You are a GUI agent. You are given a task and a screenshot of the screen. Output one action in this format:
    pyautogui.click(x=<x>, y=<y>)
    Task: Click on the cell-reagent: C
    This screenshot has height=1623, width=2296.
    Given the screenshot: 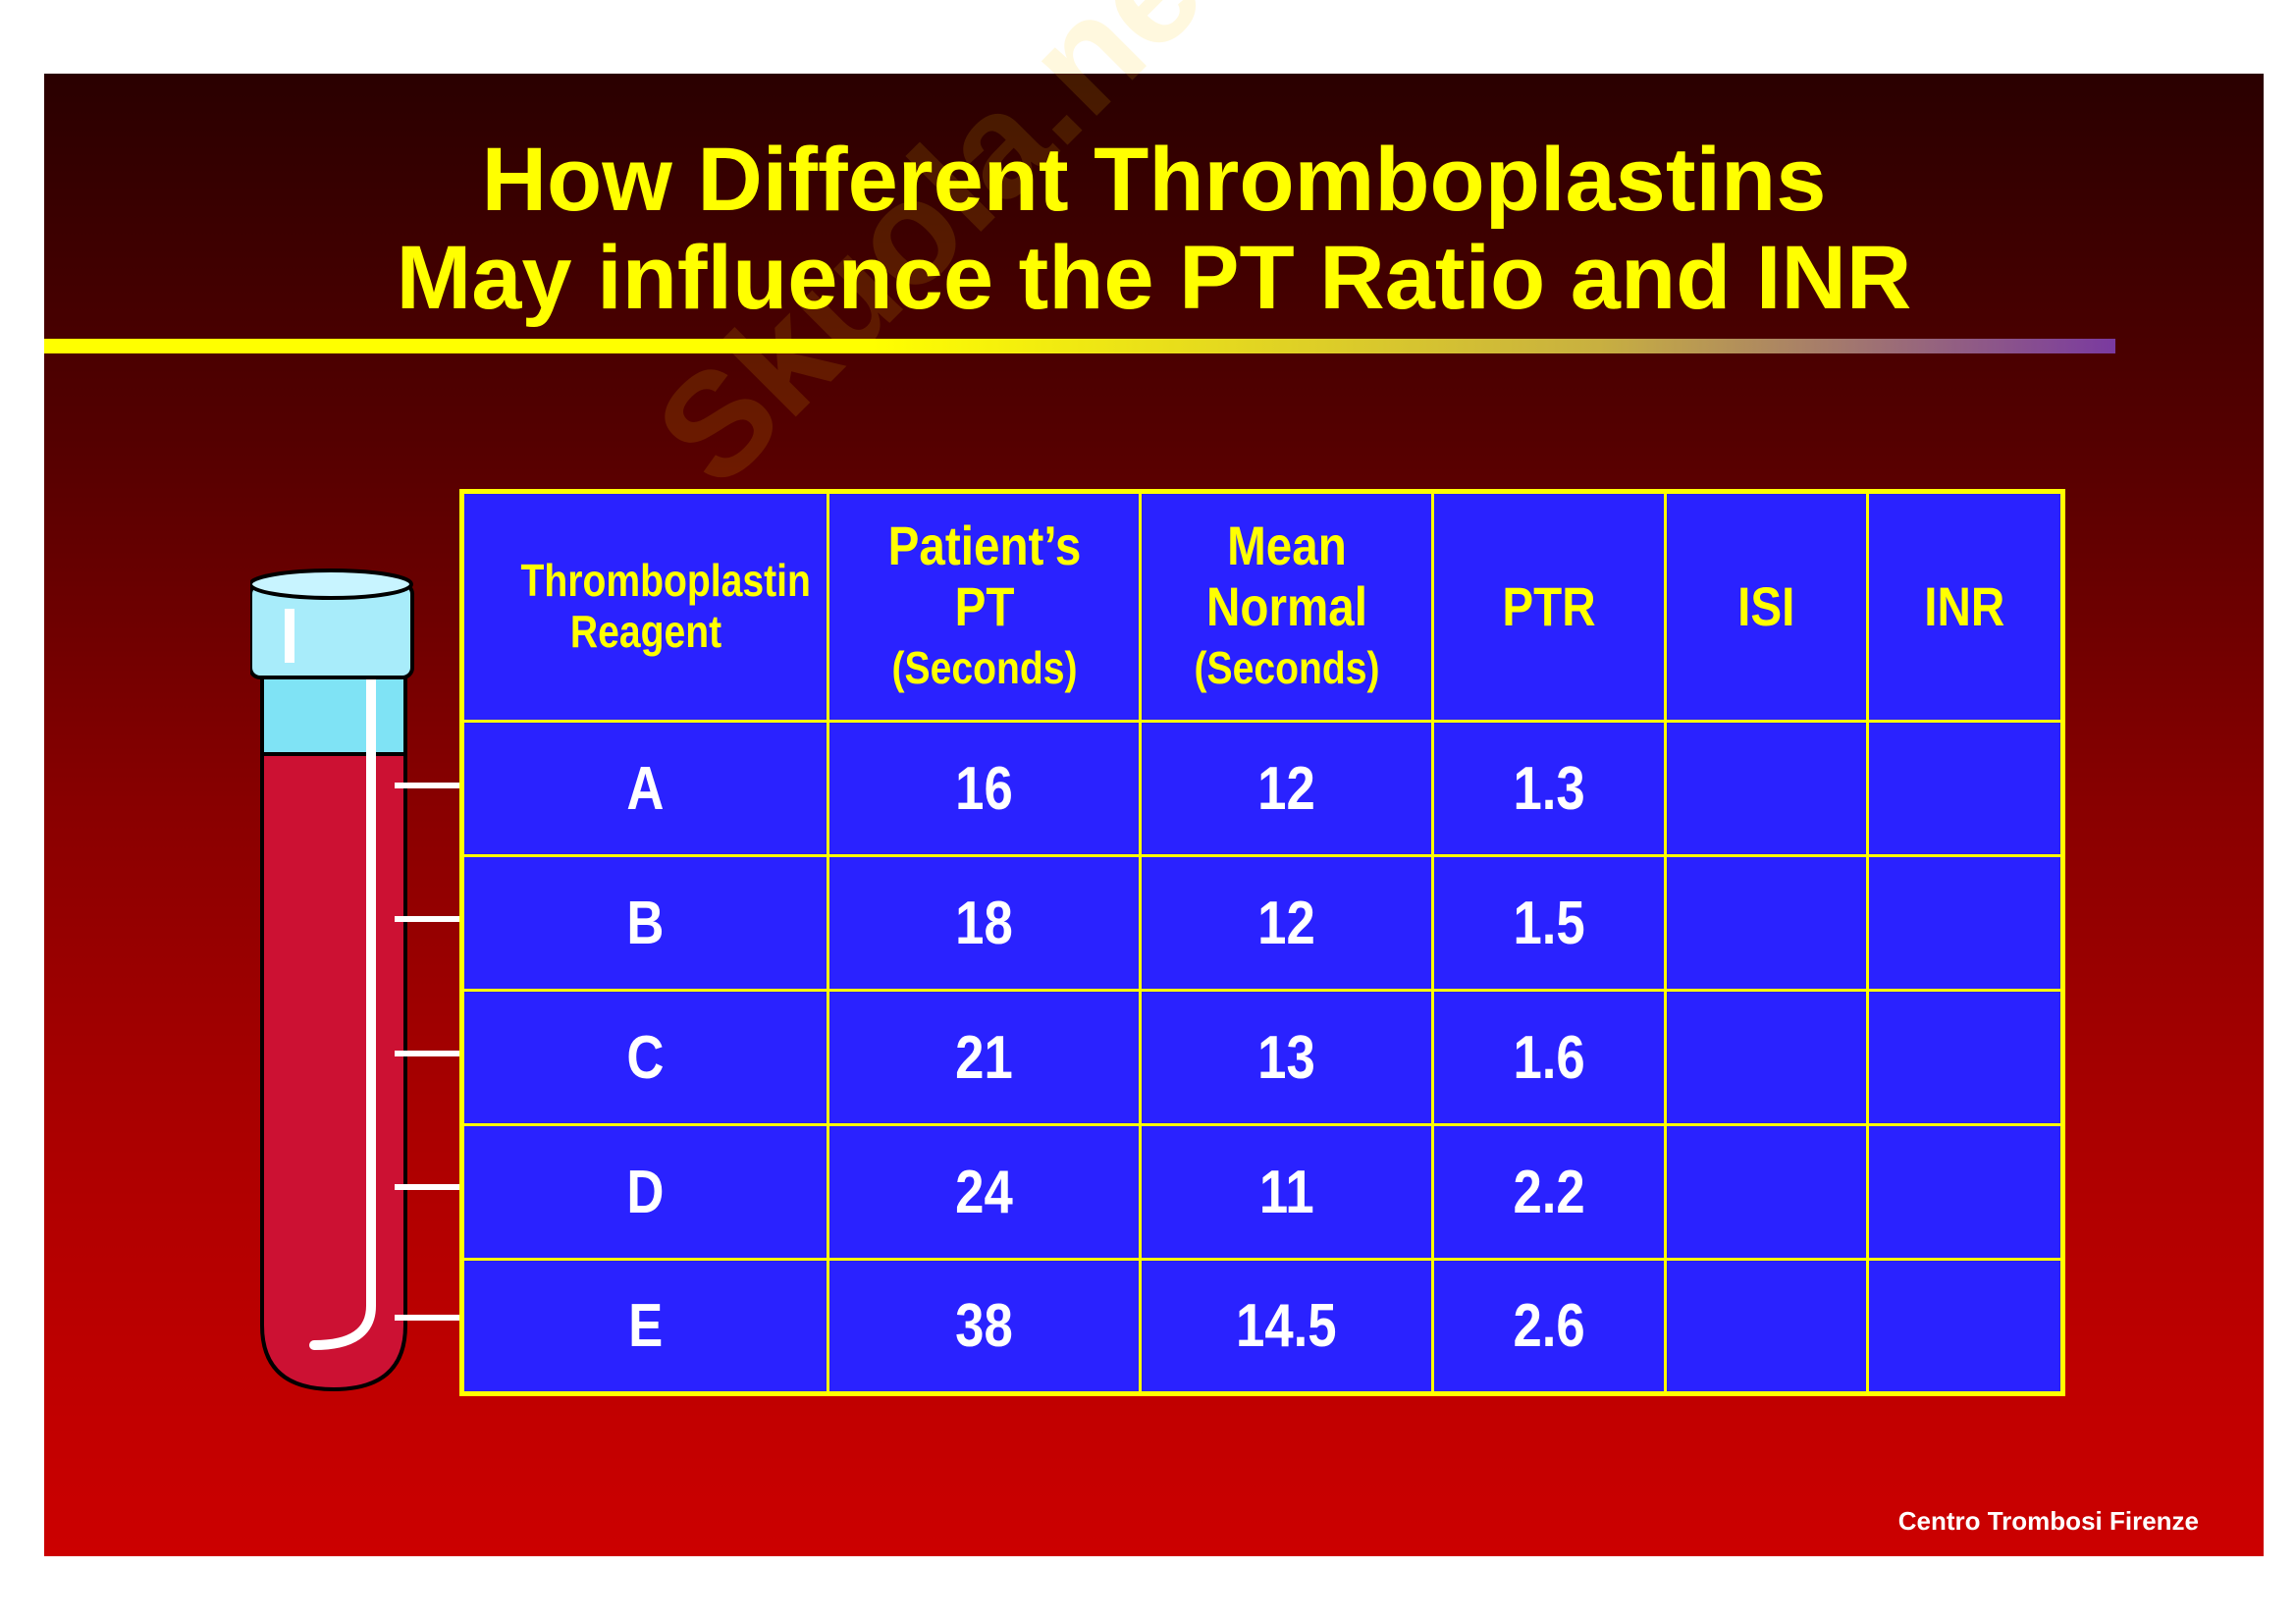 What is the action you would take?
    pyautogui.click(x=644, y=1057)
    